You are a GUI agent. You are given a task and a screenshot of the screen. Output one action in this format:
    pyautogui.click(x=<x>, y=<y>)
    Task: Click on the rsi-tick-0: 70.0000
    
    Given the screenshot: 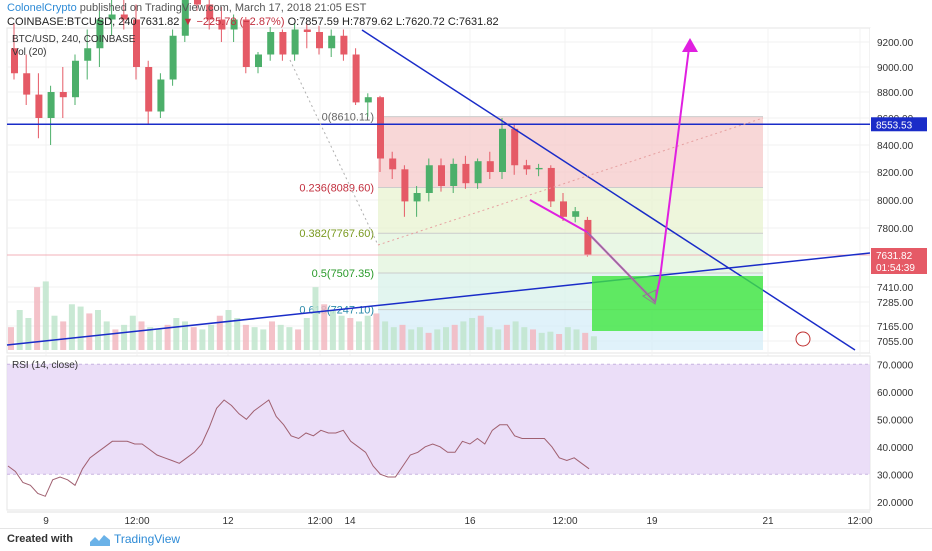 What is the action you would take?
    pyautogui.click(x=895, y=365)
    